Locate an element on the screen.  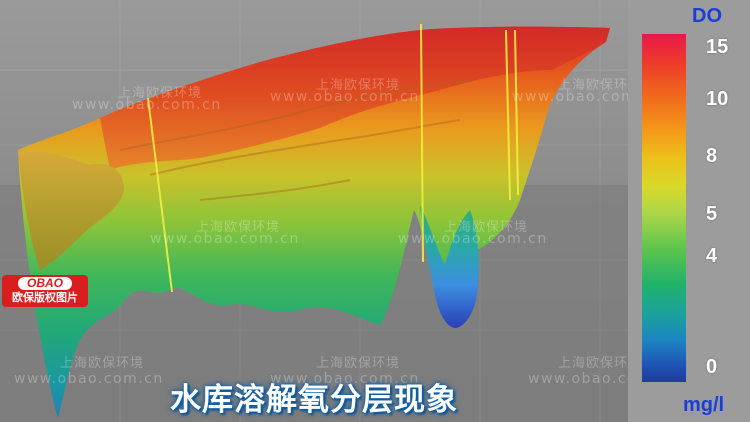
copyright-badge: OBAO 欧保版权图片 is located at coordinates (45, 291).